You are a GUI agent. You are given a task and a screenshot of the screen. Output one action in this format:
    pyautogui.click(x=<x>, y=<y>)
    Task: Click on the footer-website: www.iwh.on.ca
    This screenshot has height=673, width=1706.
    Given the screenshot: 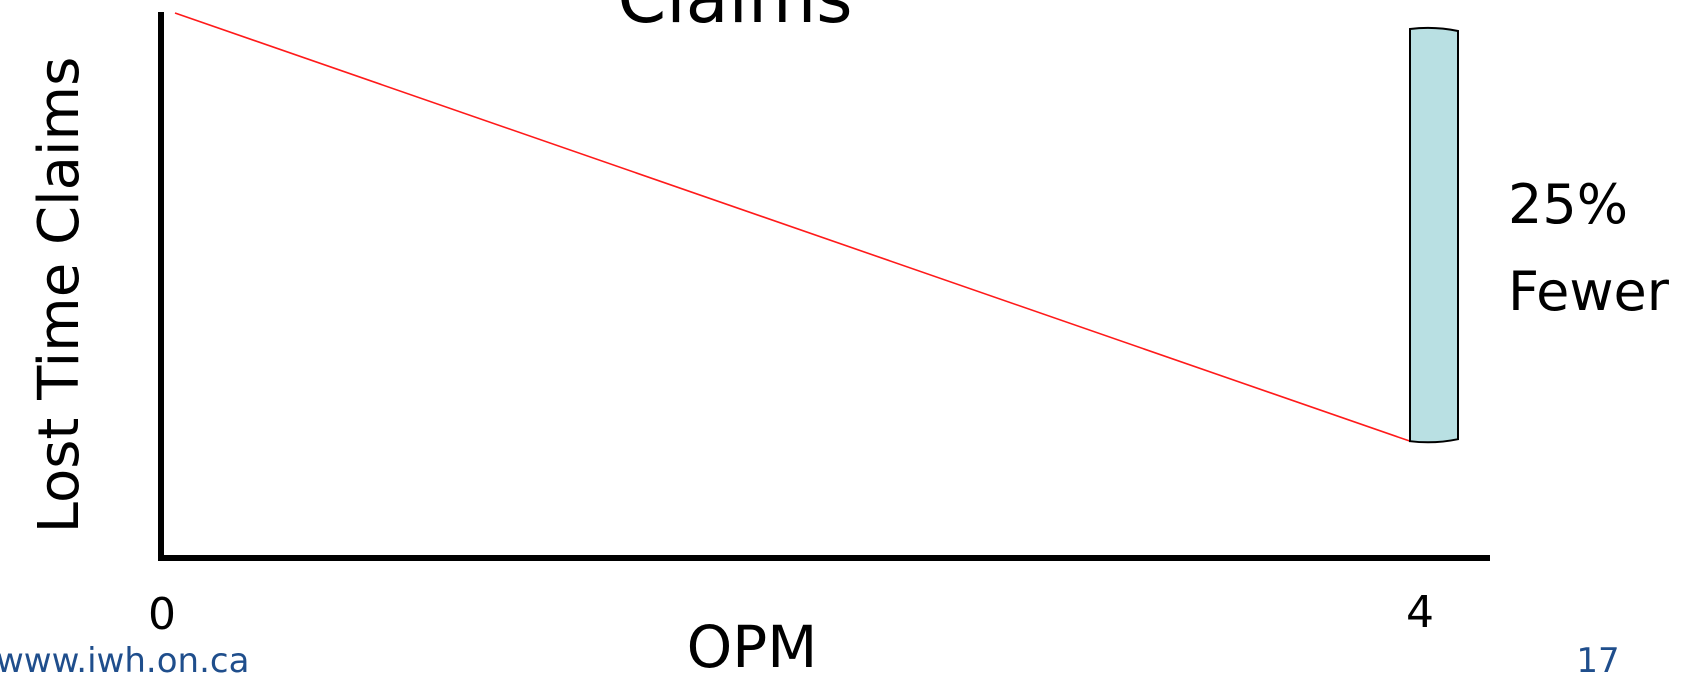 What is the action you would take?
    pyautogui.click(x=124, y=657)
    